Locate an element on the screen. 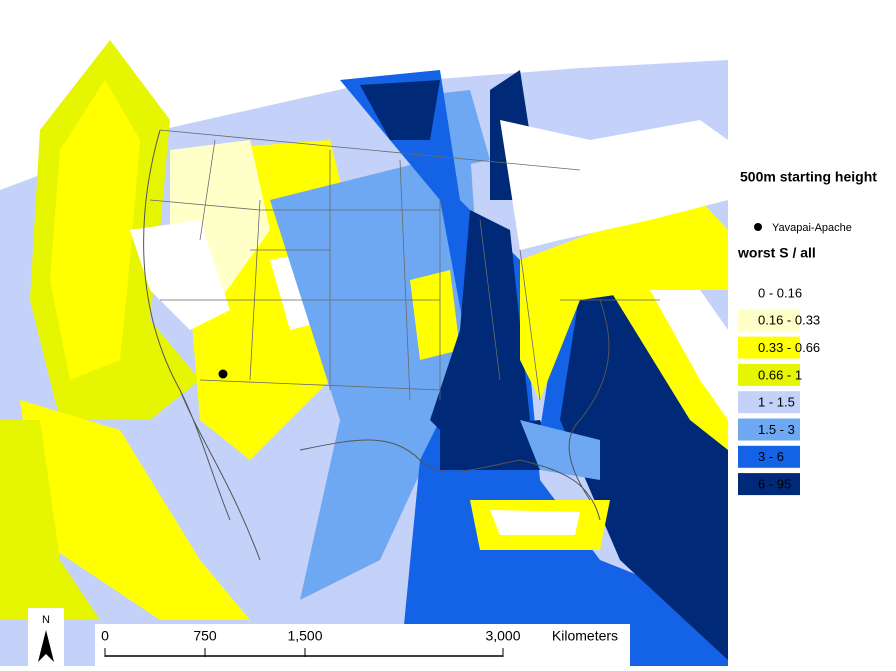 This screenshot has height=671, width=896. site-marker is located at coordinates (223, 374).